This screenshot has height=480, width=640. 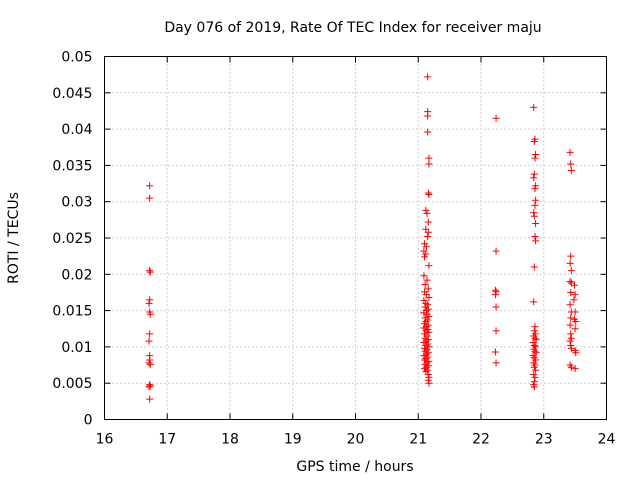 What do you see at coordinates (293, 440) in the screenshot?
I see `x-tick-label: 19` at bounding box center [293, 440].